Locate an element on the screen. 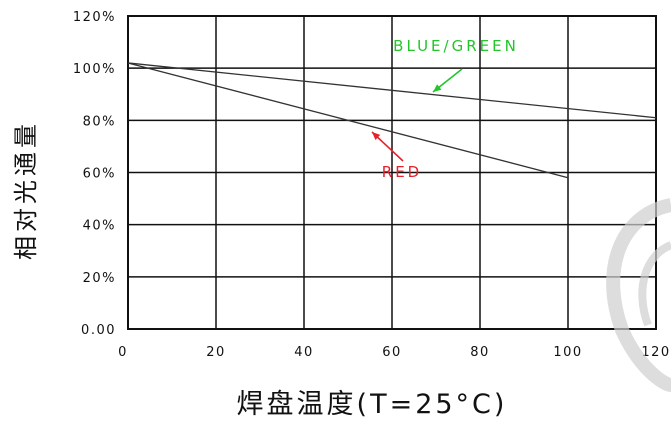 The width and height of the screenshot is (671, 436). x-tick-label: 100 is located at coordinates (567, 352).